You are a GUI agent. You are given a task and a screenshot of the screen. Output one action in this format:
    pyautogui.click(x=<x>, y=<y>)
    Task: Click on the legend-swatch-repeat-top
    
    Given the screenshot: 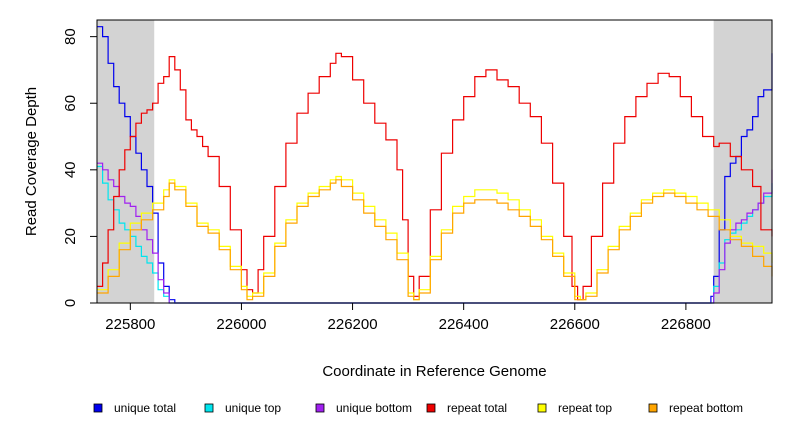 What is the action you would take?
    pyautogui.click(x=542, y=408)
    